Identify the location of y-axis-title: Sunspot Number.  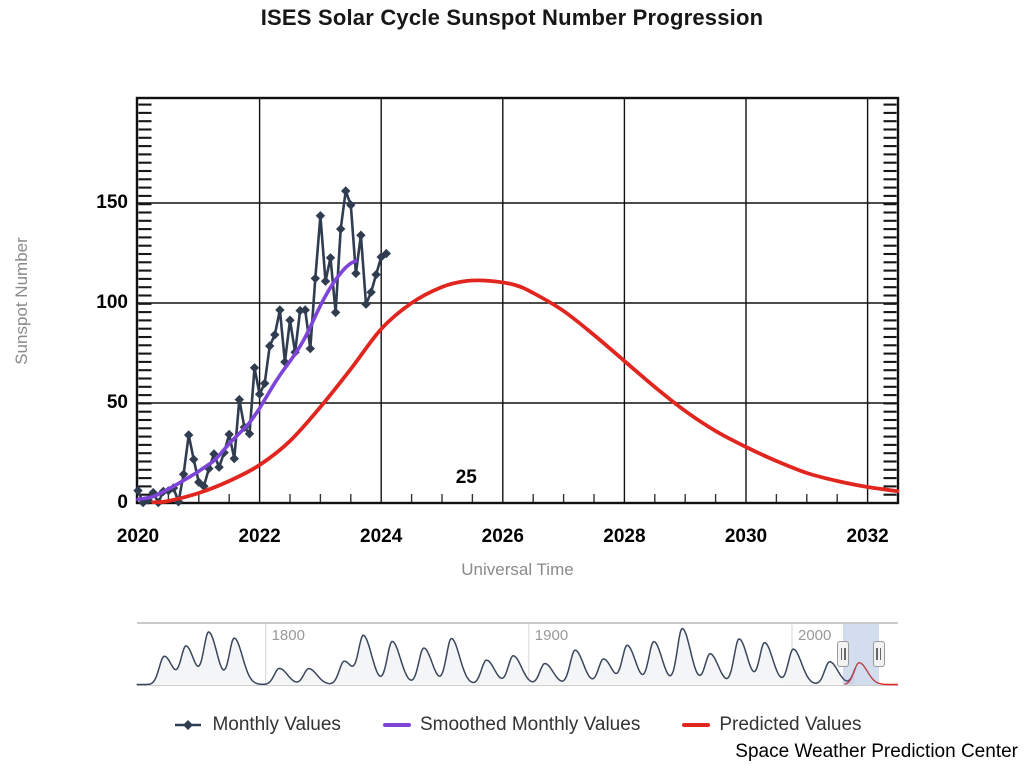
(21, 301).